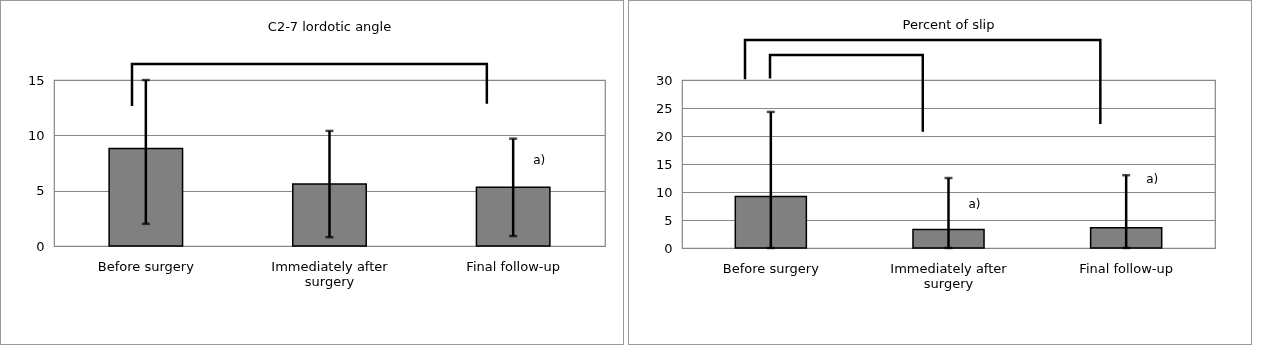  Describe the element at coordinates (664, 108) in the screenshot. I see `y-tick-label: 25` at that location.